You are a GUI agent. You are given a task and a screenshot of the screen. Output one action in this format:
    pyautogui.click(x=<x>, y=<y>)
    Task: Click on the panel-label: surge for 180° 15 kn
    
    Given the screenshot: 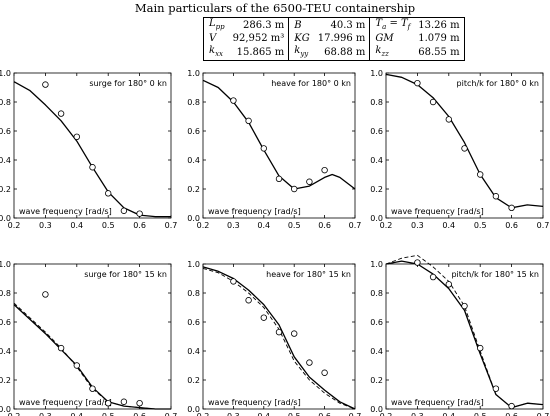 What is the action you would take?
    pyautogui.click(x=125, y=274)
    